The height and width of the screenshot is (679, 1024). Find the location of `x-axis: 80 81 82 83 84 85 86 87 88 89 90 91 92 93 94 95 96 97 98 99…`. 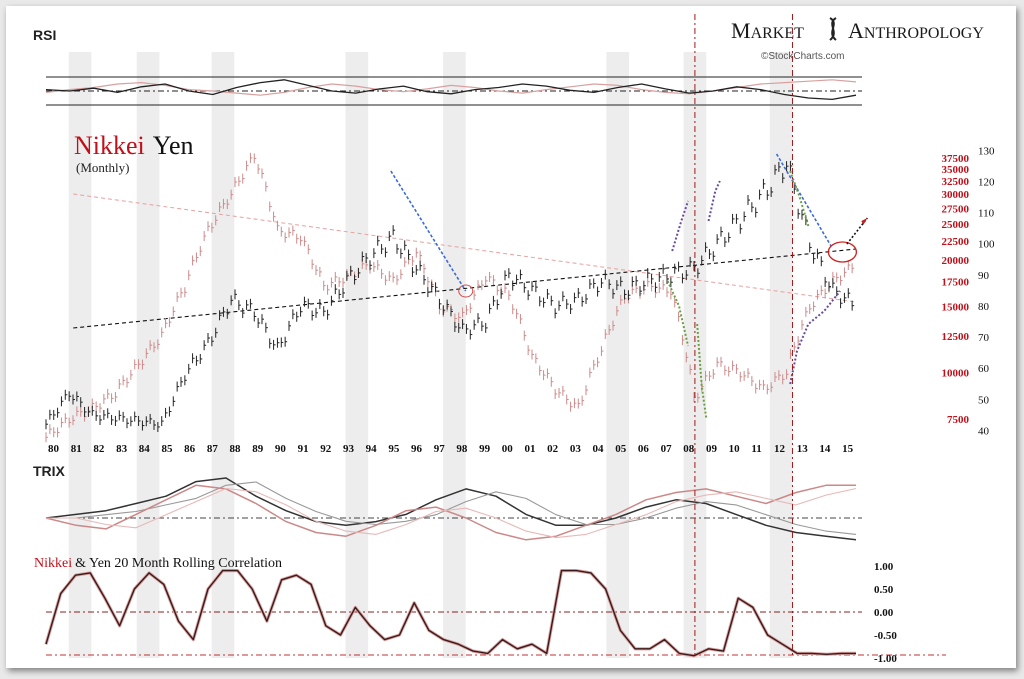

x-axis: 80 81 82 83 84 85 86 87 88 89 90 91 92 93 94 95 96 97 98 99… is located at coordinates (451, 449).